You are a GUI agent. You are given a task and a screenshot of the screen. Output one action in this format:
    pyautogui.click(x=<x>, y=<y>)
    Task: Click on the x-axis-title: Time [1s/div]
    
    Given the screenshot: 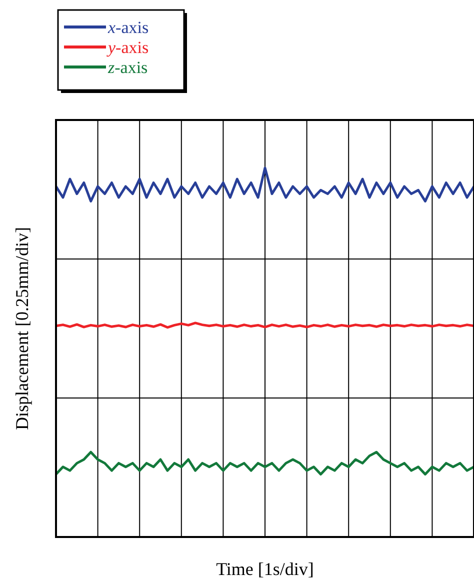 What is the action you would take?
    pyautogui.click(x=265, y=569)
    